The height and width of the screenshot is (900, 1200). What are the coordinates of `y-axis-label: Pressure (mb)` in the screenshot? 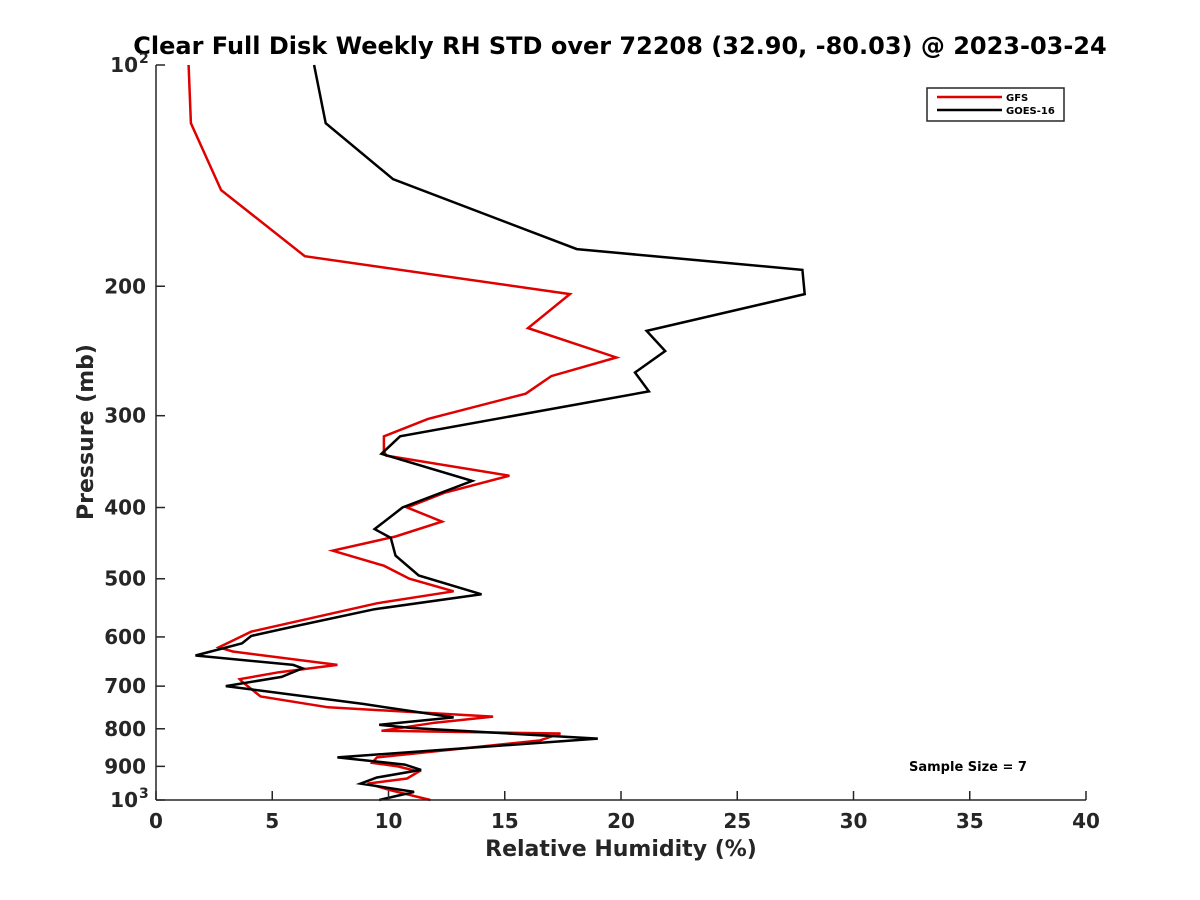 It's located at (86, 432).